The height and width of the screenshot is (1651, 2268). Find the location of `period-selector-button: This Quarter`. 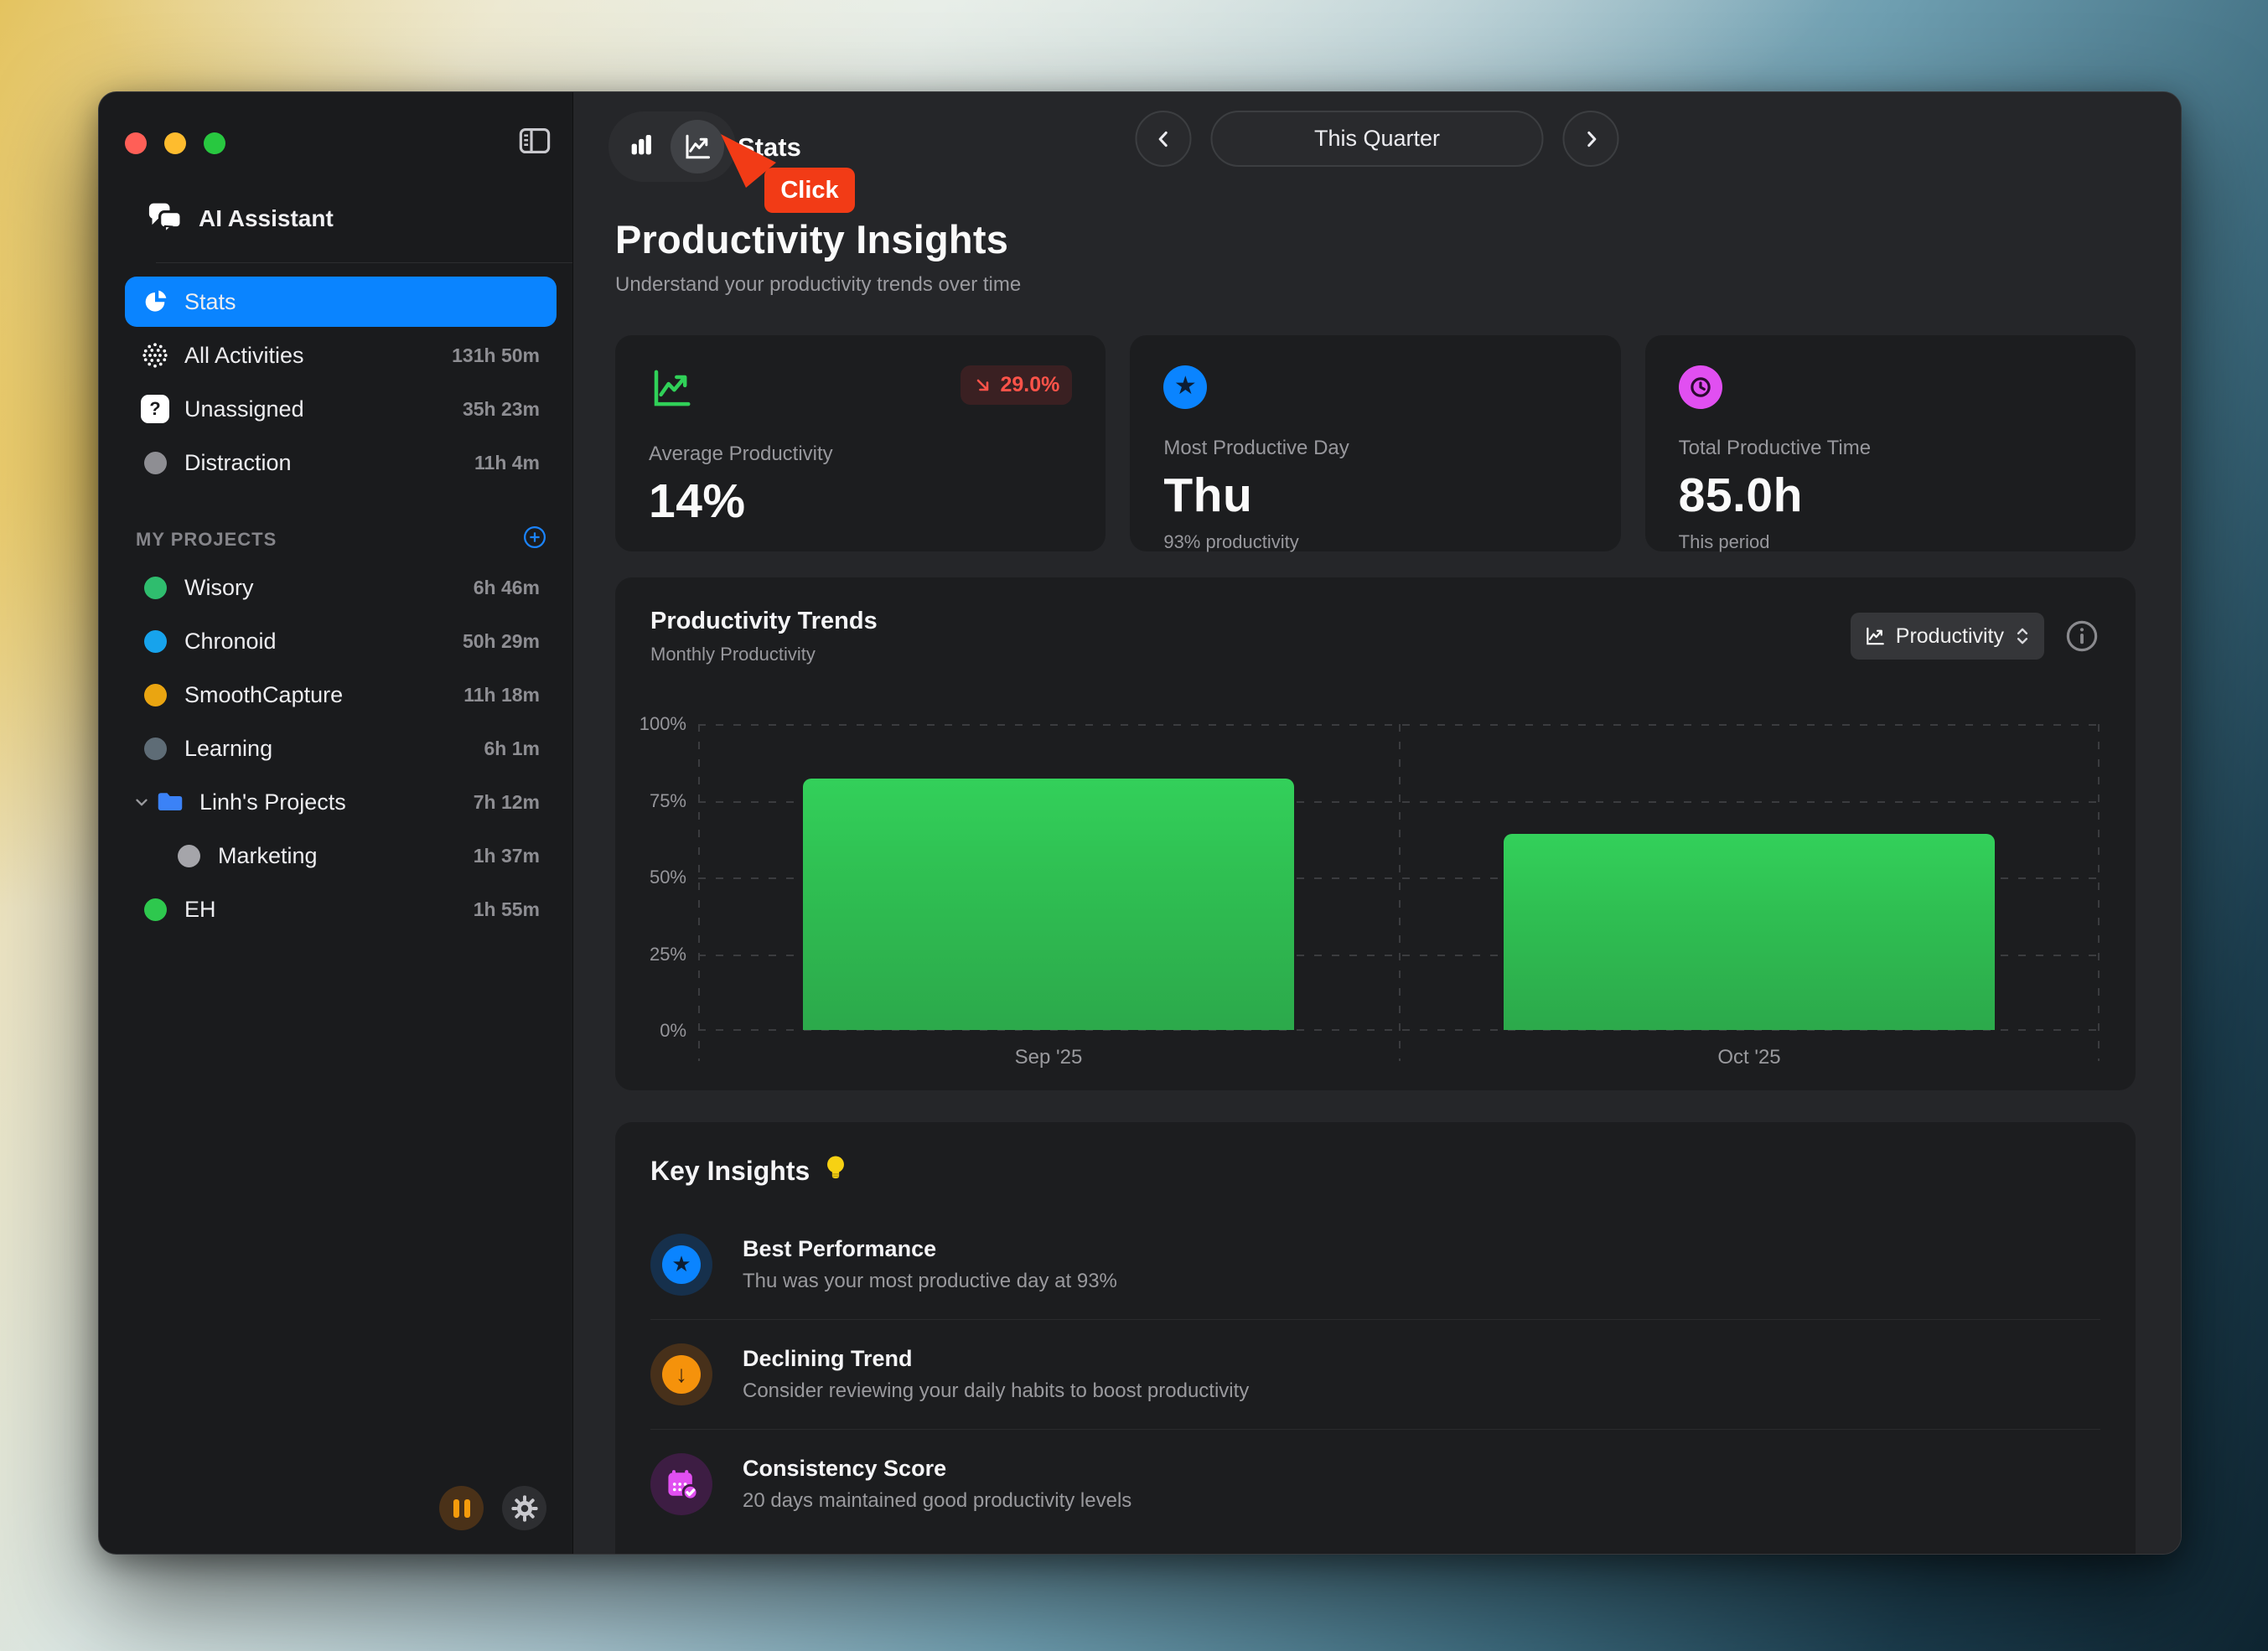

period-selector-button: This Quarter is located at coordinates (1377, 139).